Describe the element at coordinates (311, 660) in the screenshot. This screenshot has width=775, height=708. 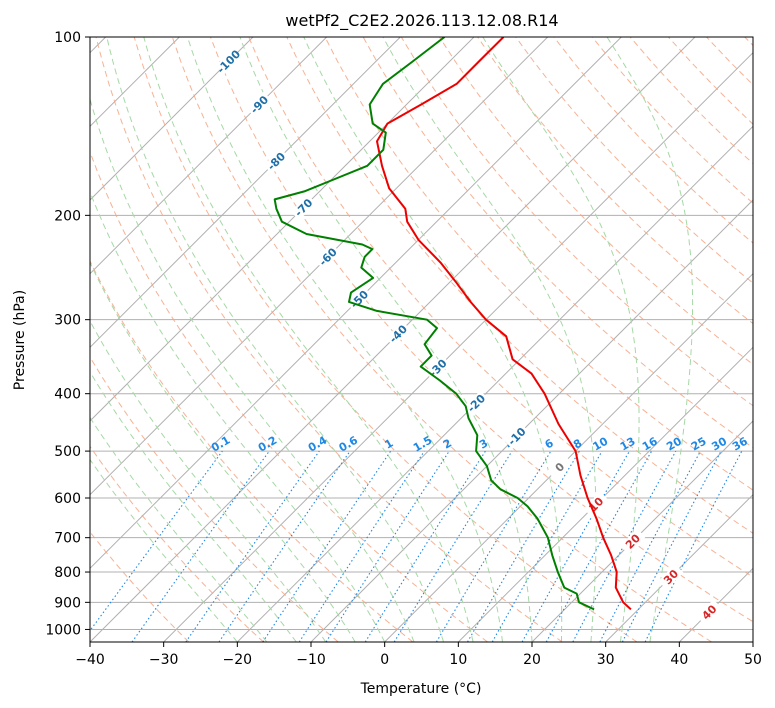
I see `x-tick-label: −10` at that location.